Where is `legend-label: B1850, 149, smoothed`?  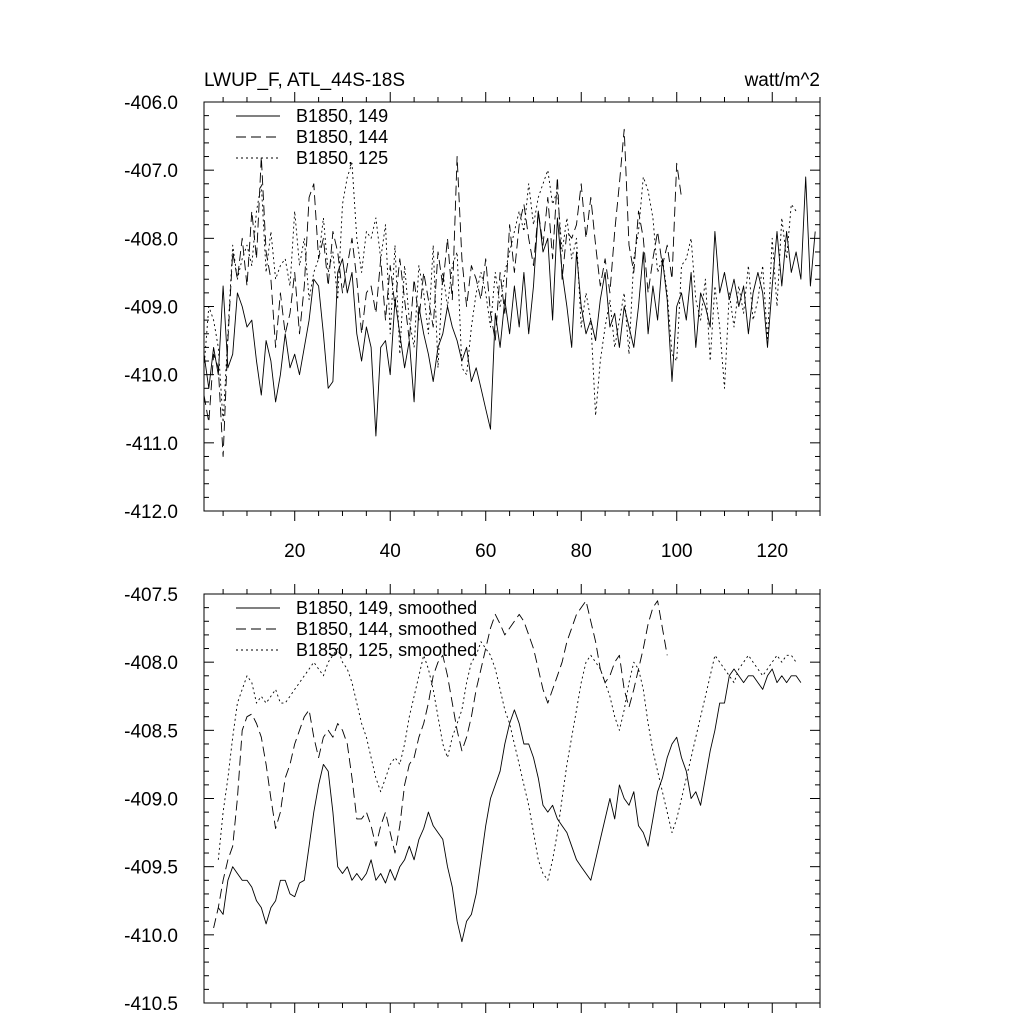 legend-label: B1850, 149, smoothed is located at coordinates (386, 608).